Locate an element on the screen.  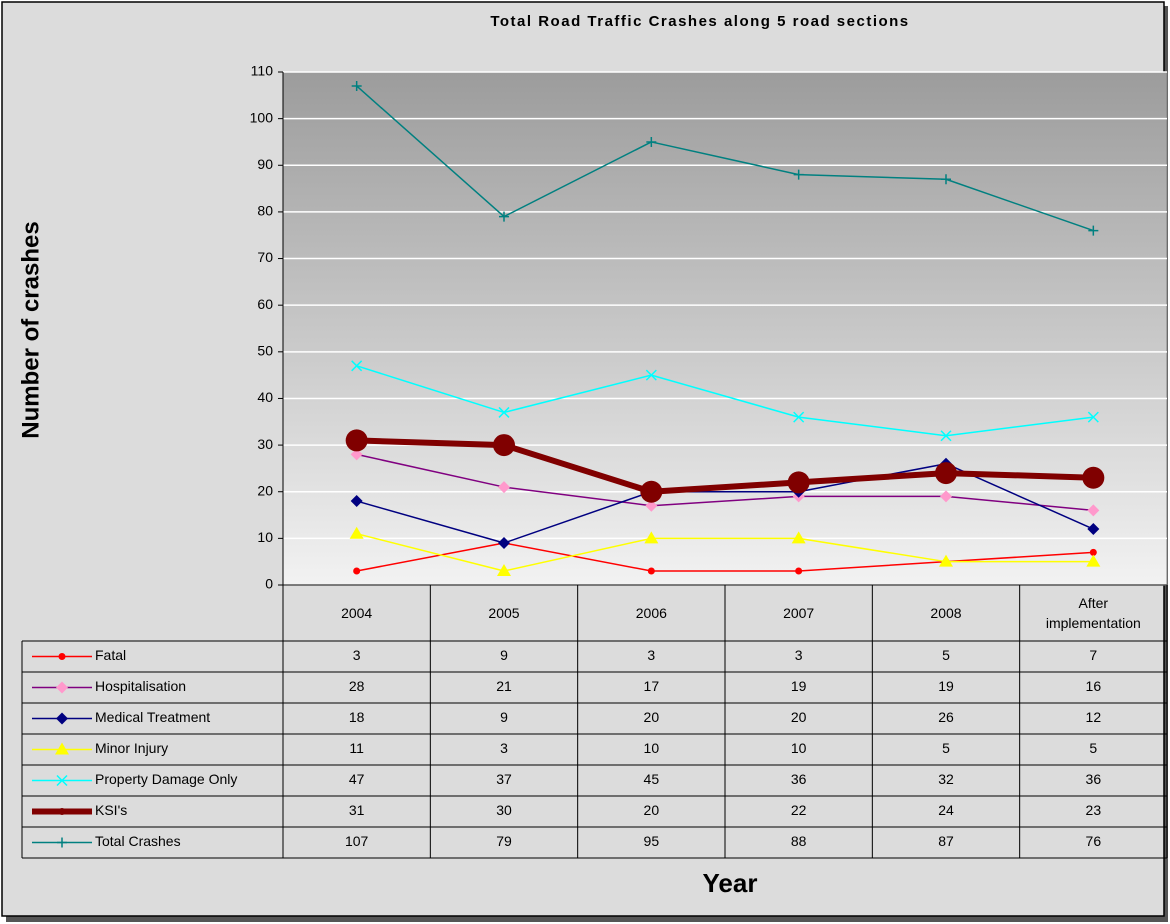
y-tick-label: 110 is located at coordinates (262, 71).